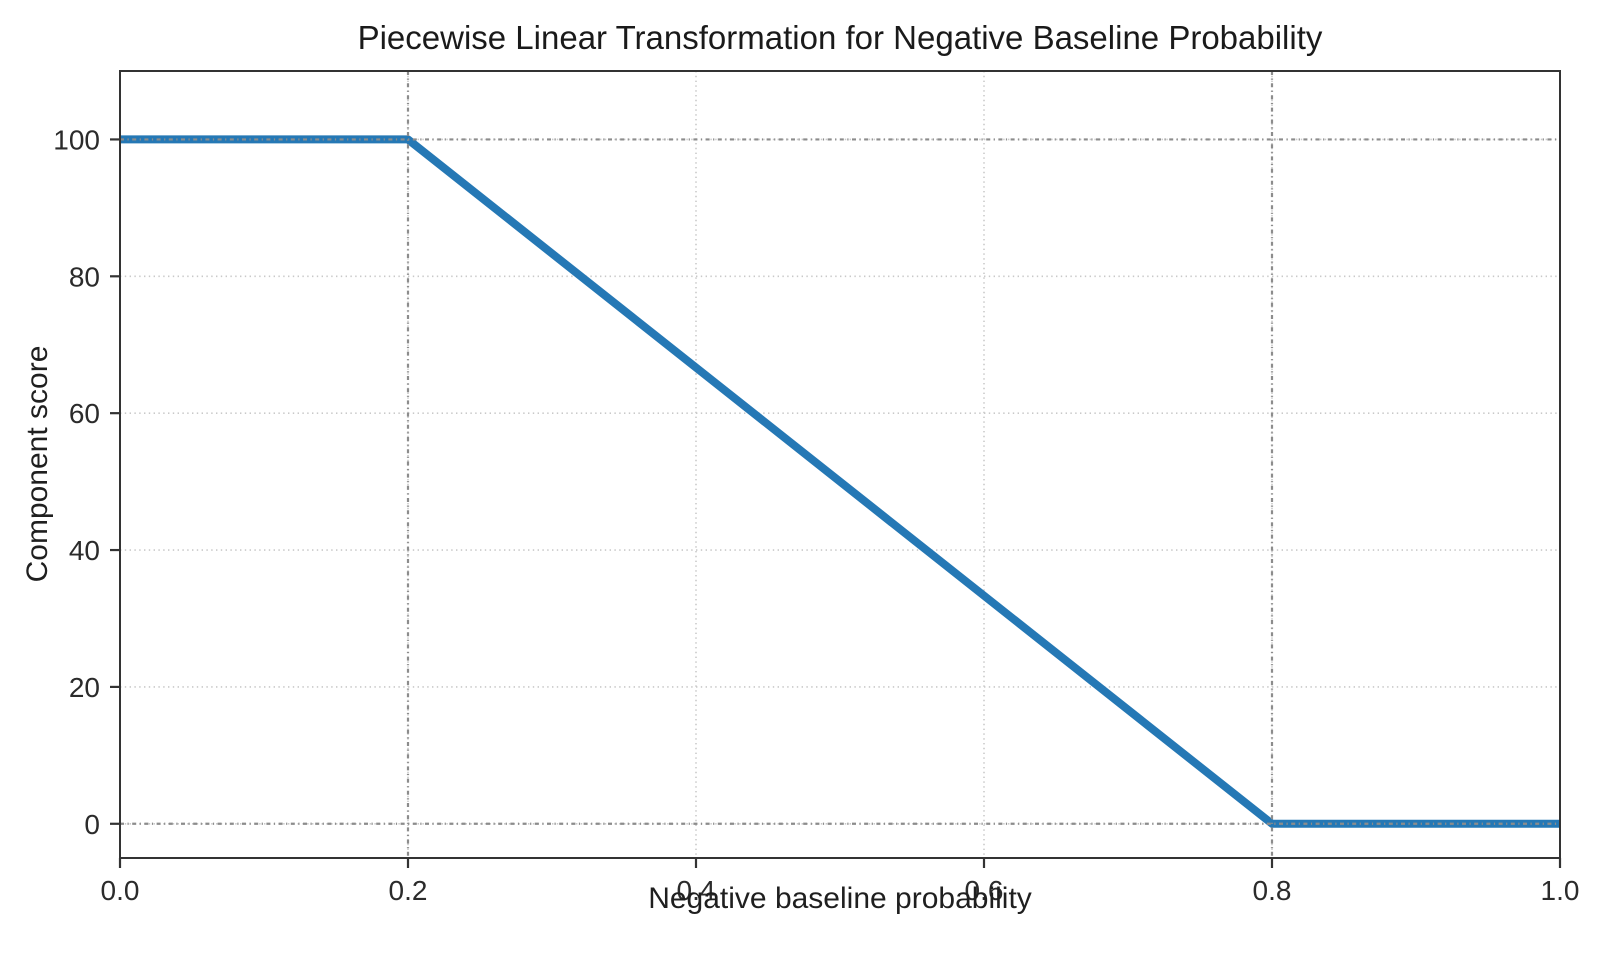 This screenshot has width=1600, height=960. What do you see at coordinates (84, 687) in the screenshot?
I see `y-tick-label: 20` at bounding box center [84, 687].